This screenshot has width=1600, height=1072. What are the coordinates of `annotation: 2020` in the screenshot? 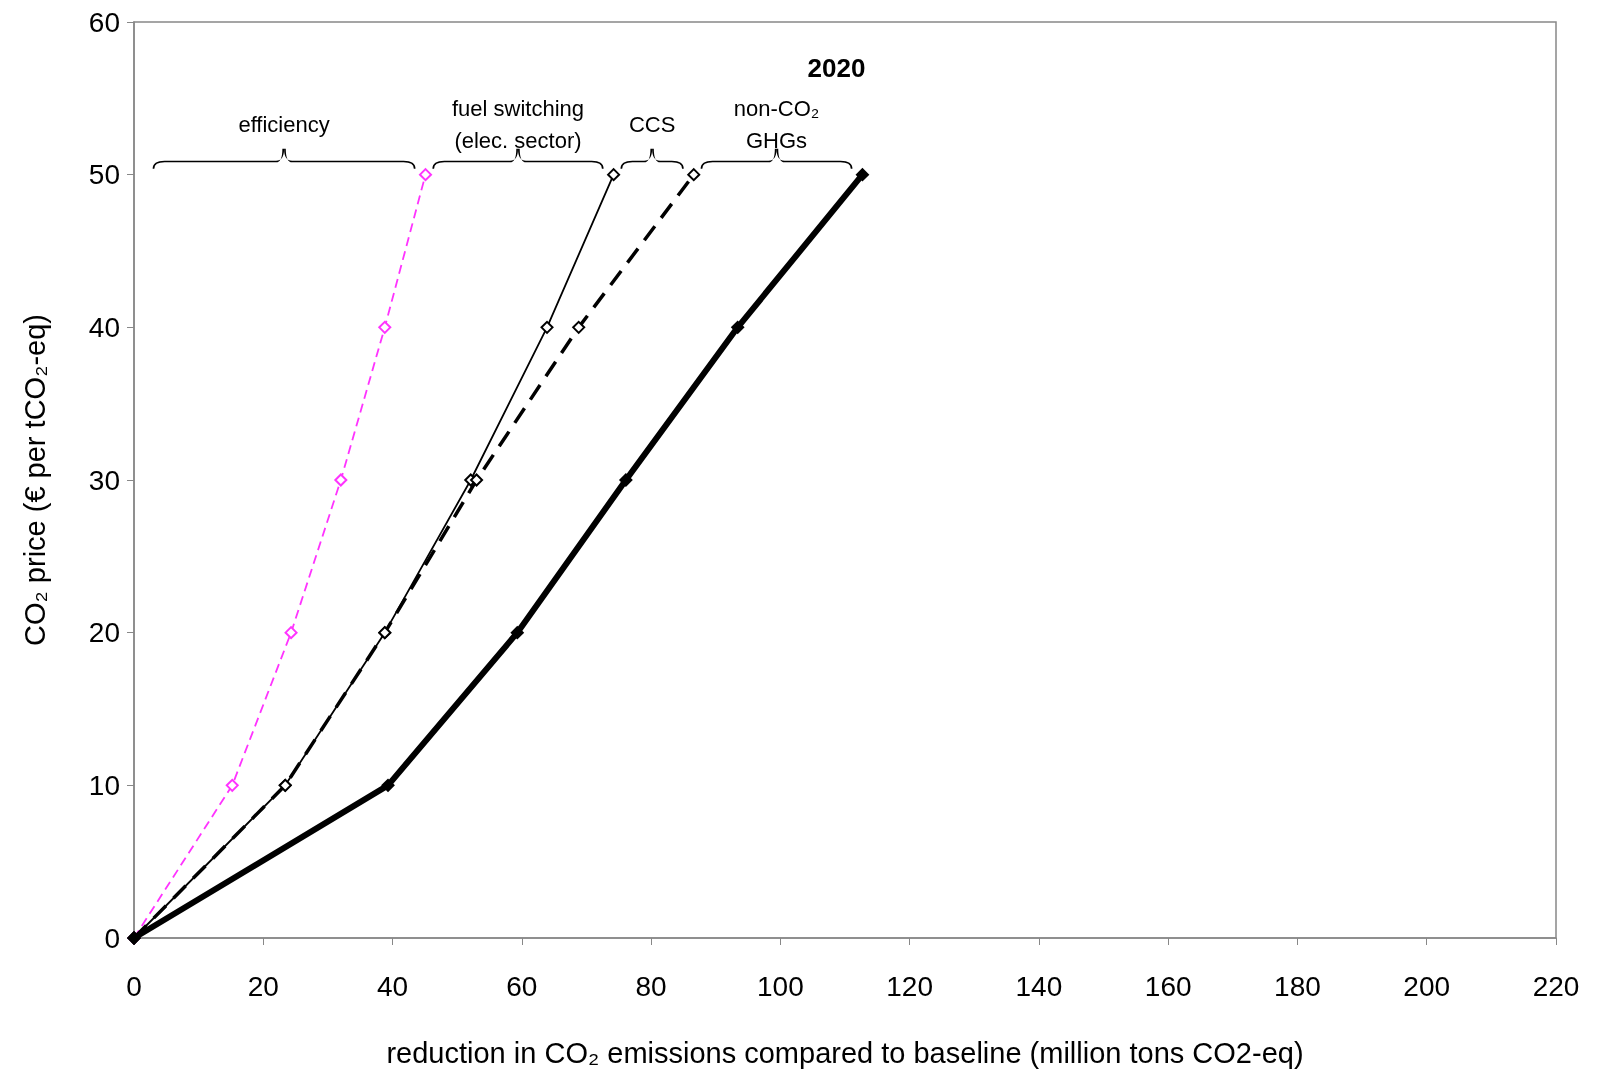 It's located at (836, 67).